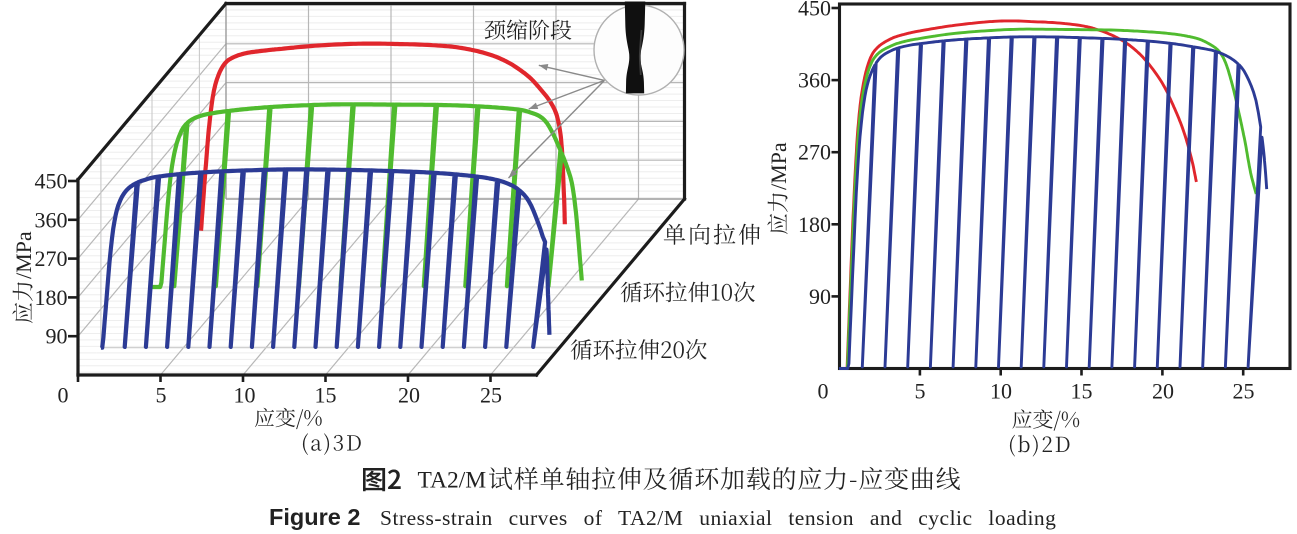 The width and height of the screenshot is (1297, 534). Describe the element at coordinates (452, 481) in the screenshot. I see `svg-text: TA2/M` at that location.